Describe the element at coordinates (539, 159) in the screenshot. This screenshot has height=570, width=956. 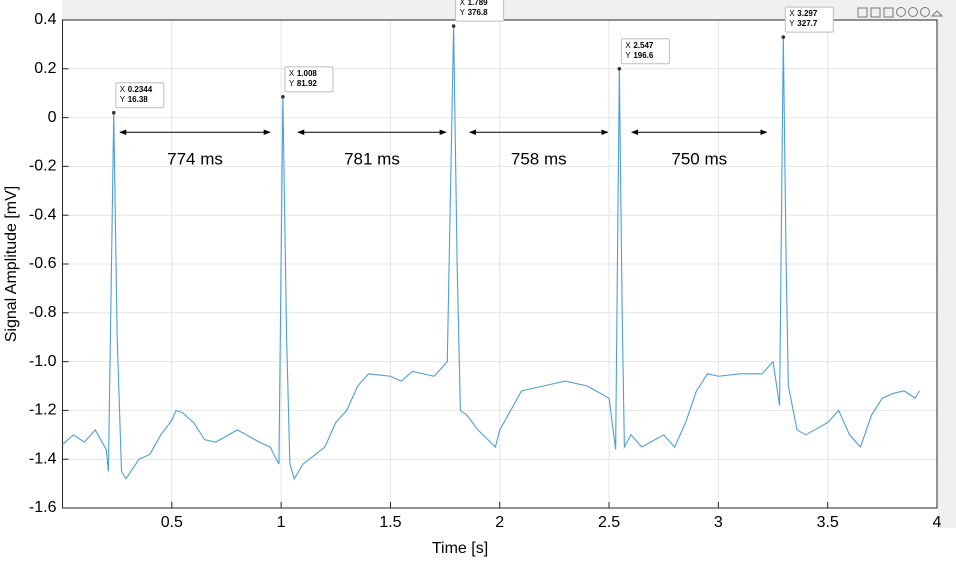
I see `interval-label: 758 ms` at that location.